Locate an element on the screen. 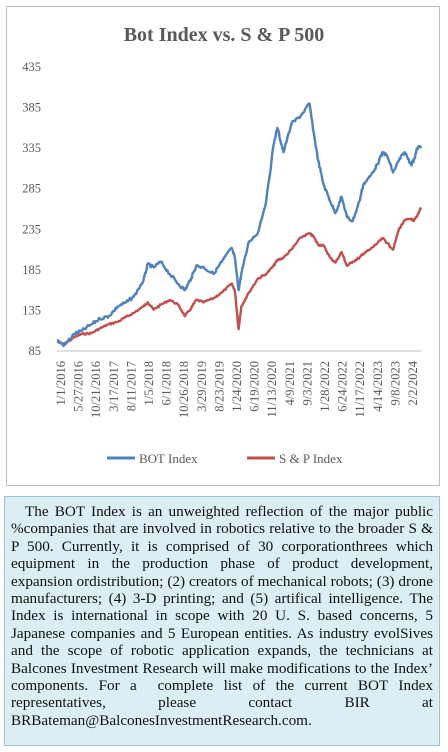  chart-title: Bot Index vs. S & P 500 is located at coordinates (224, 35).